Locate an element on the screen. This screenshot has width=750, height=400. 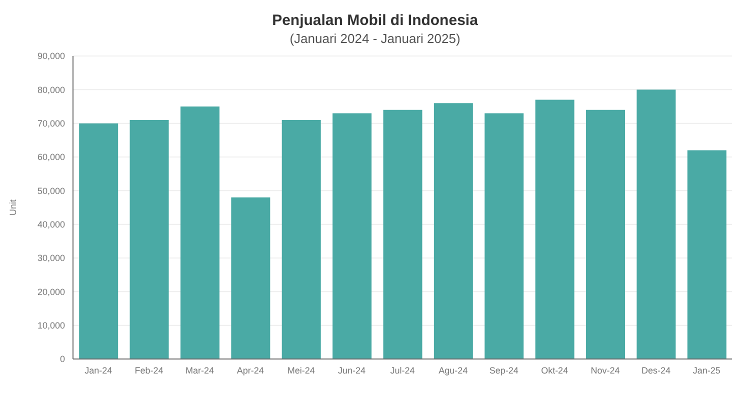
y-axis-title: Unit is located at coordinates (13, 207).